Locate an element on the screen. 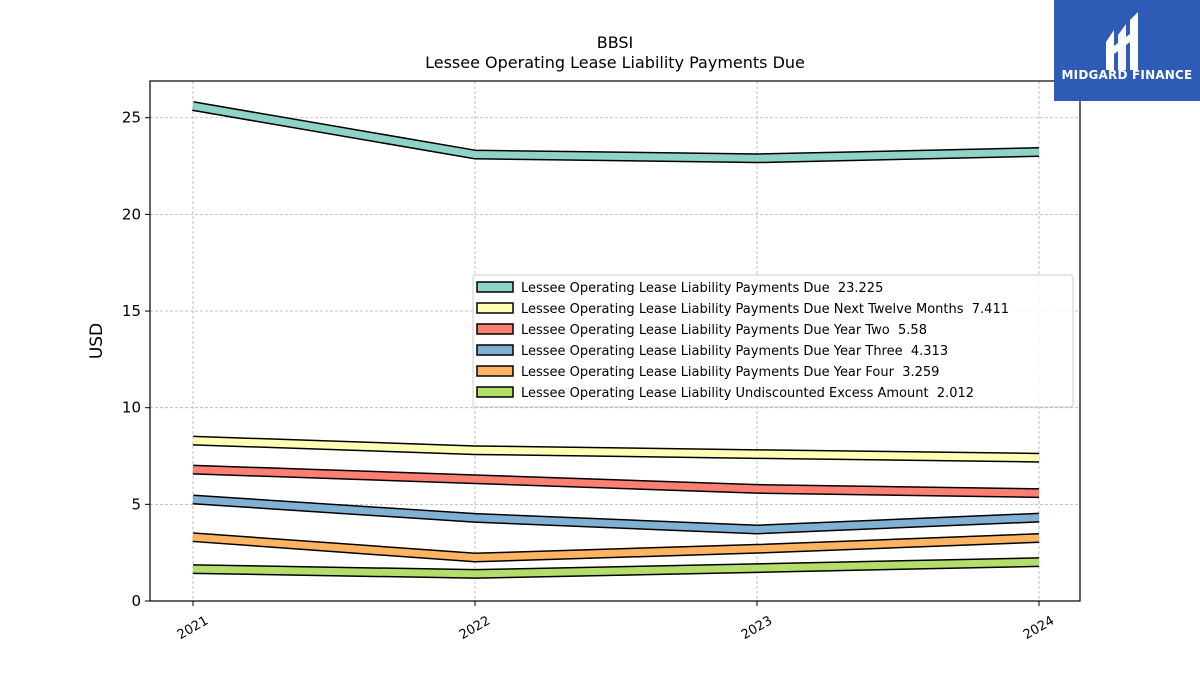 The width and height of the screenshot is (1200, 675). y-tick-label: 0 is located at coordinates (136, 601).